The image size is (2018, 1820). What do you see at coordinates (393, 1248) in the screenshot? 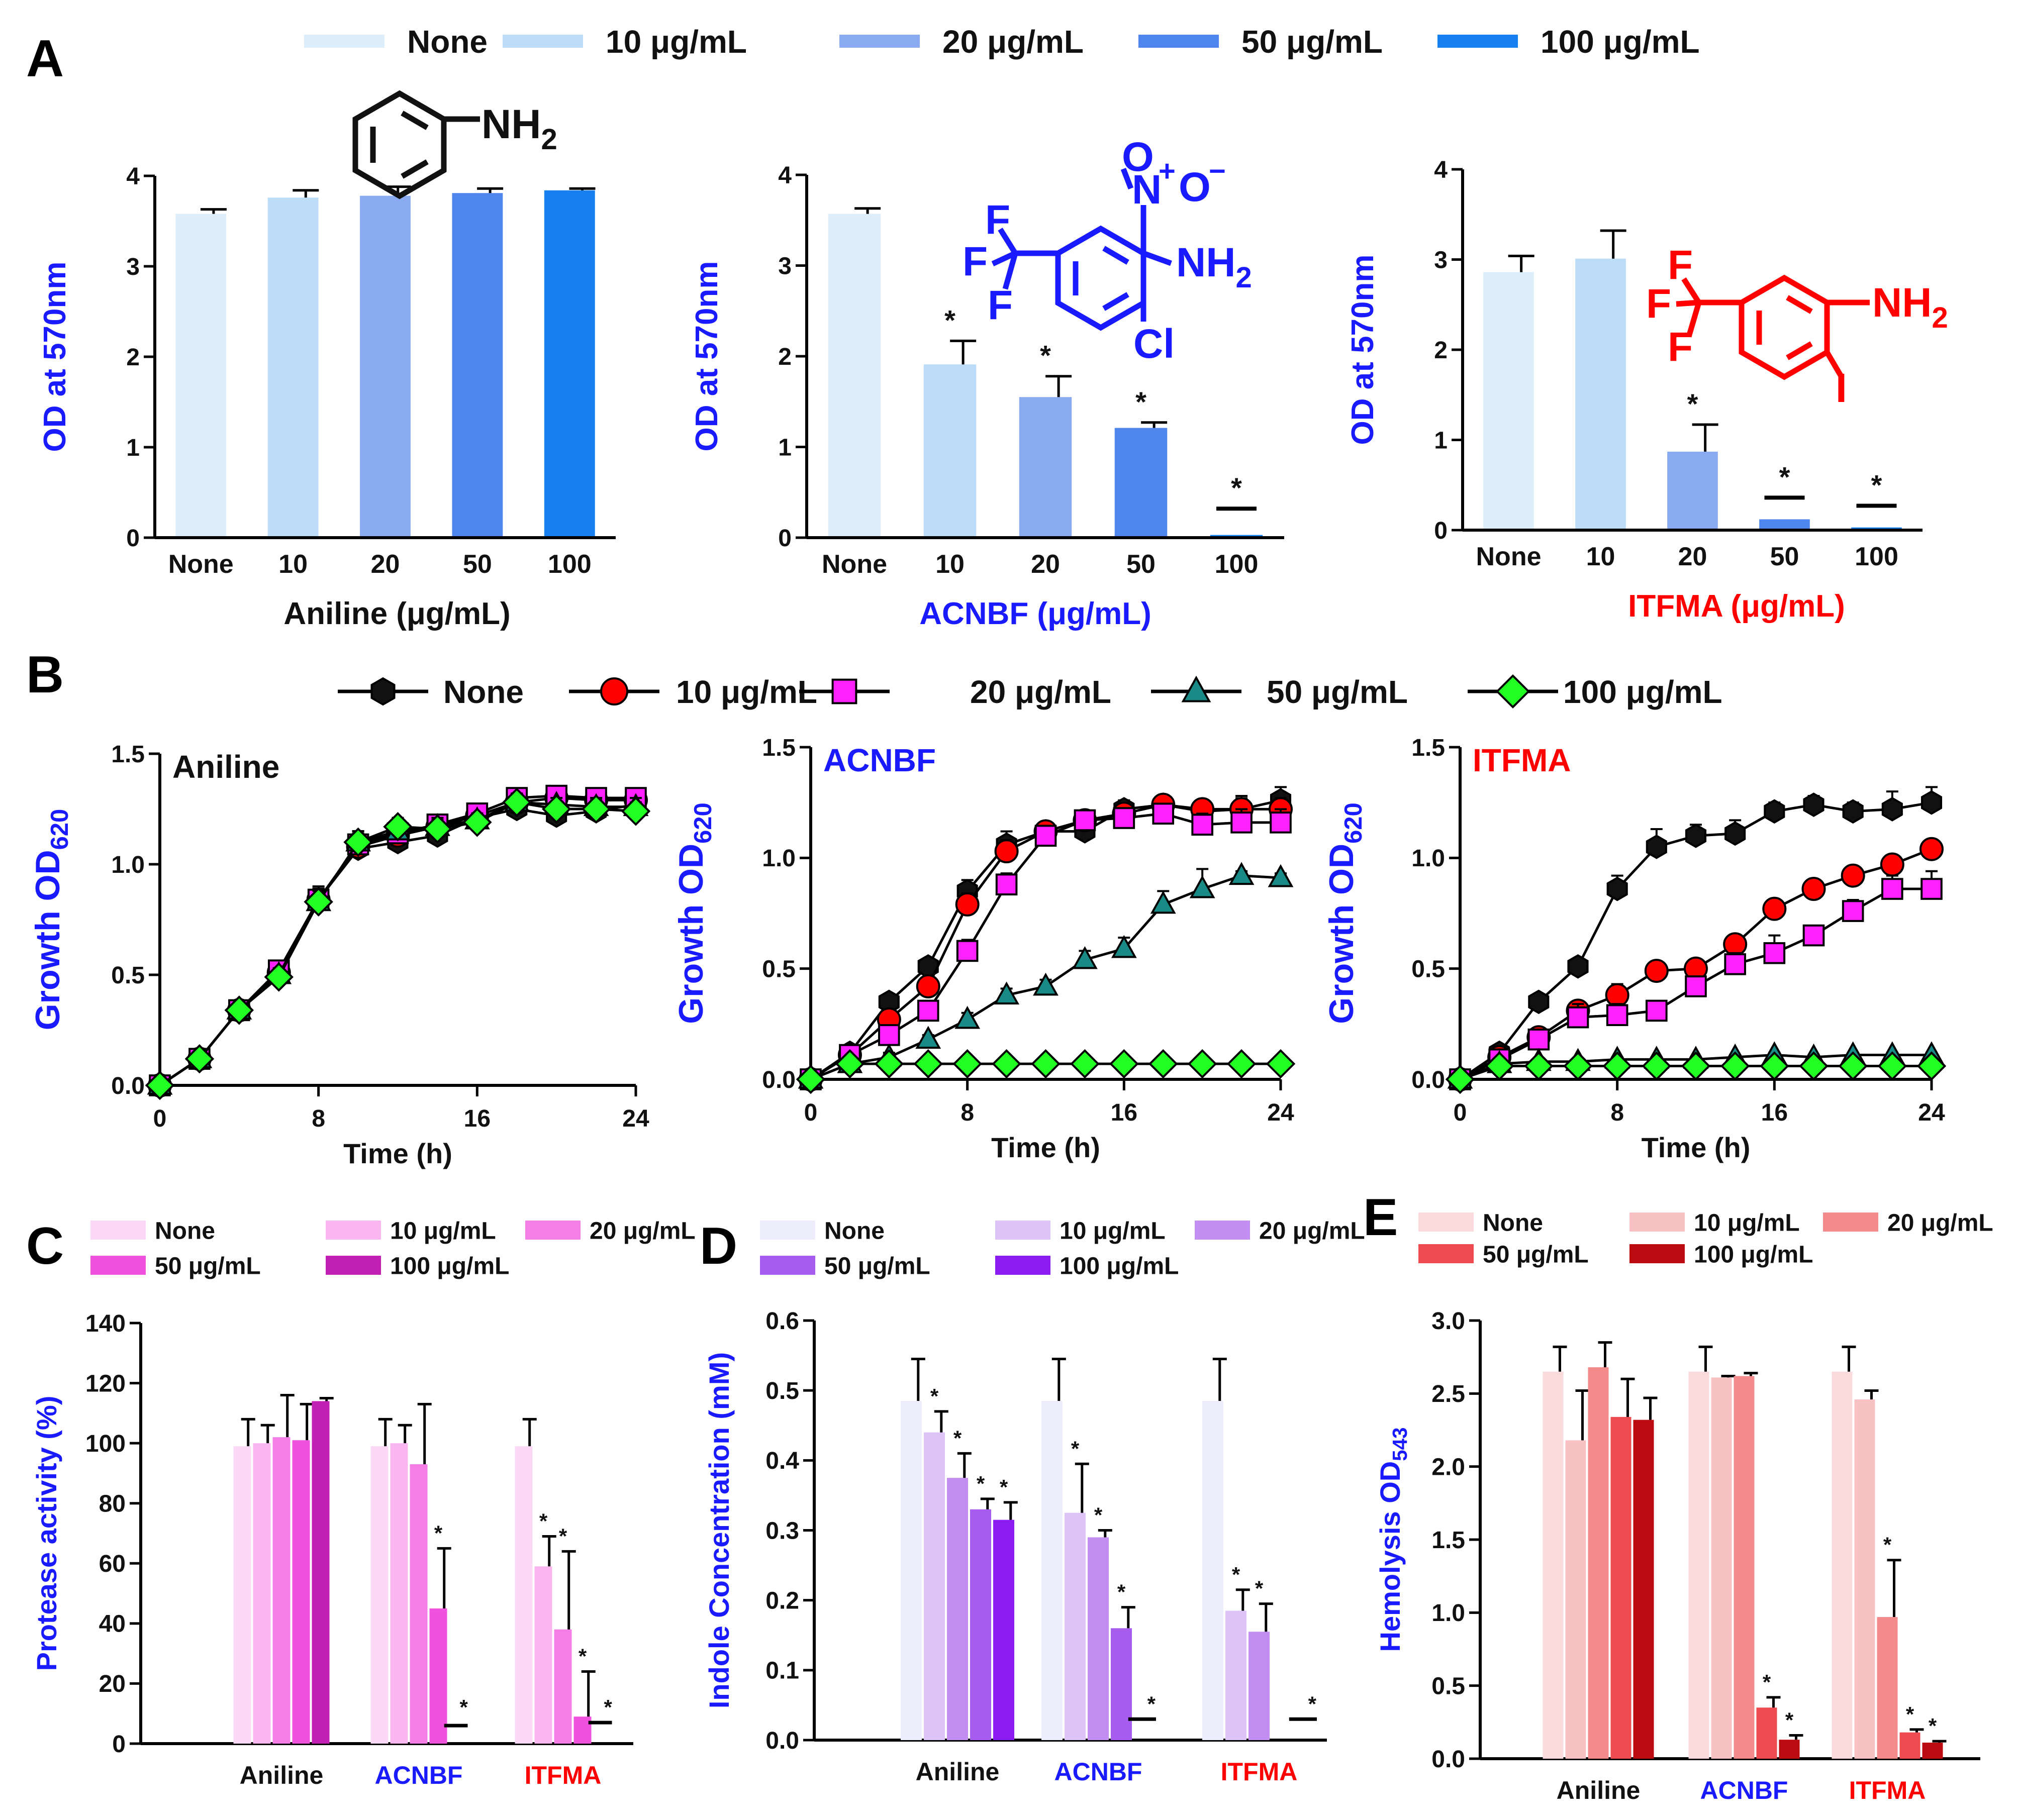
I see `legend-panel-c: None 10 μg/mL 20 μg/mL 50 μg/mL 100 μg/mL` at bounding box center [393, 1248].